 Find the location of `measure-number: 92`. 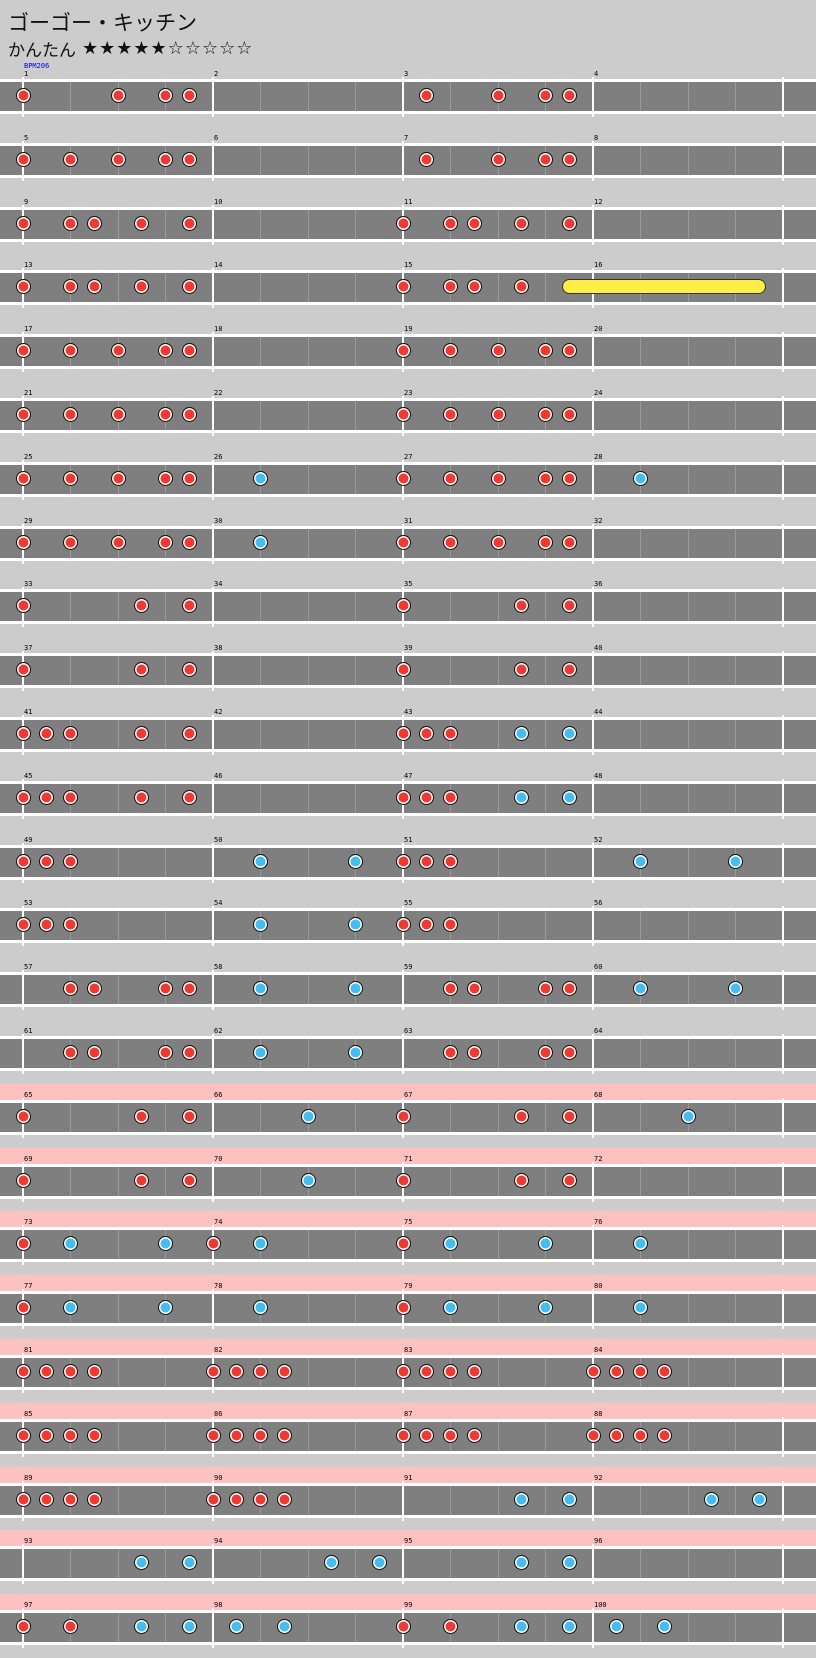

measure-number: 92 is located at coordinates (598, 1478).